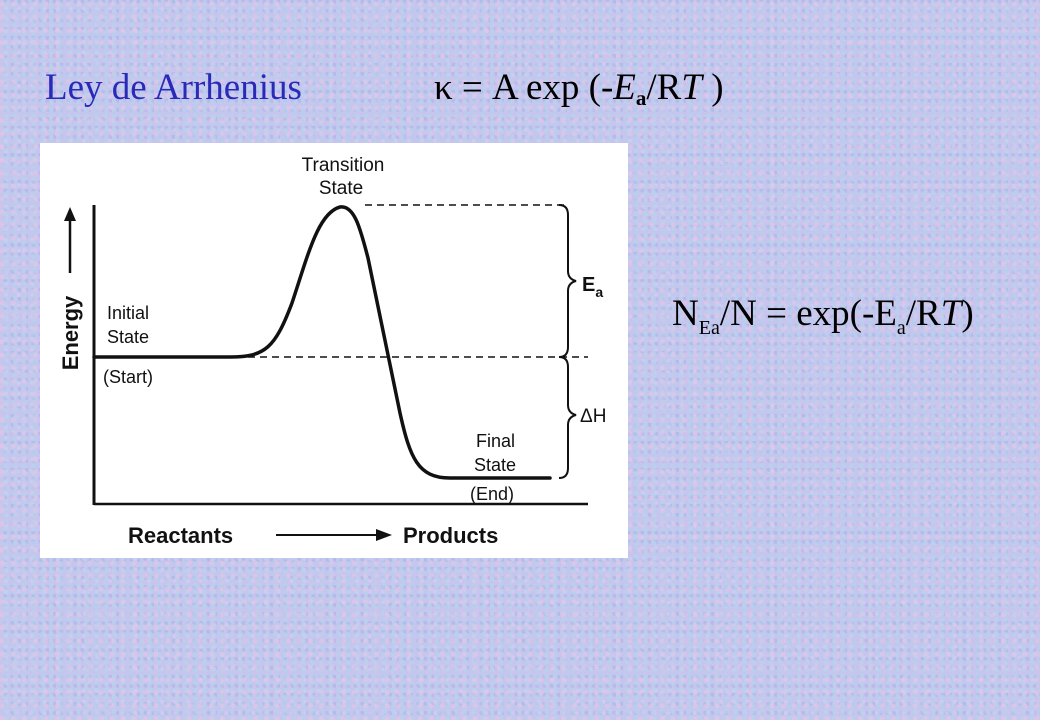 This screenshot has width=1040, height=720. What do you see at coordinates (567, 417) in the screenshot?
I see `dh-brace` at bounding box center [567, 417].